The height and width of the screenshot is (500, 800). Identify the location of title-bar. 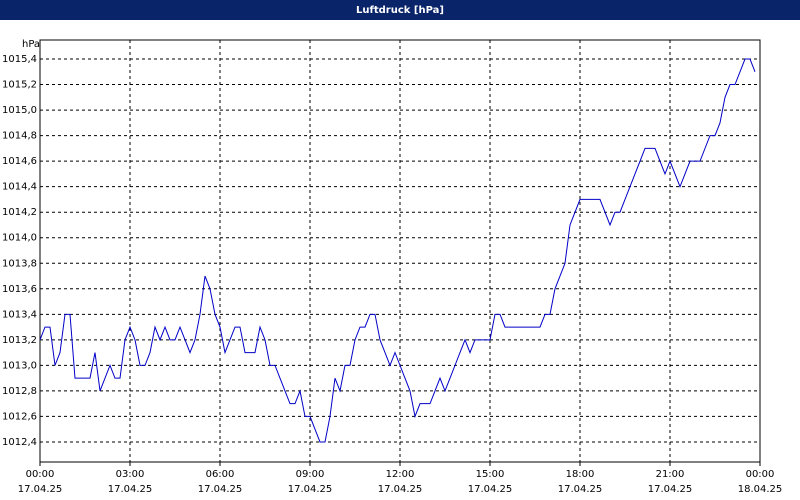
(400, 10).